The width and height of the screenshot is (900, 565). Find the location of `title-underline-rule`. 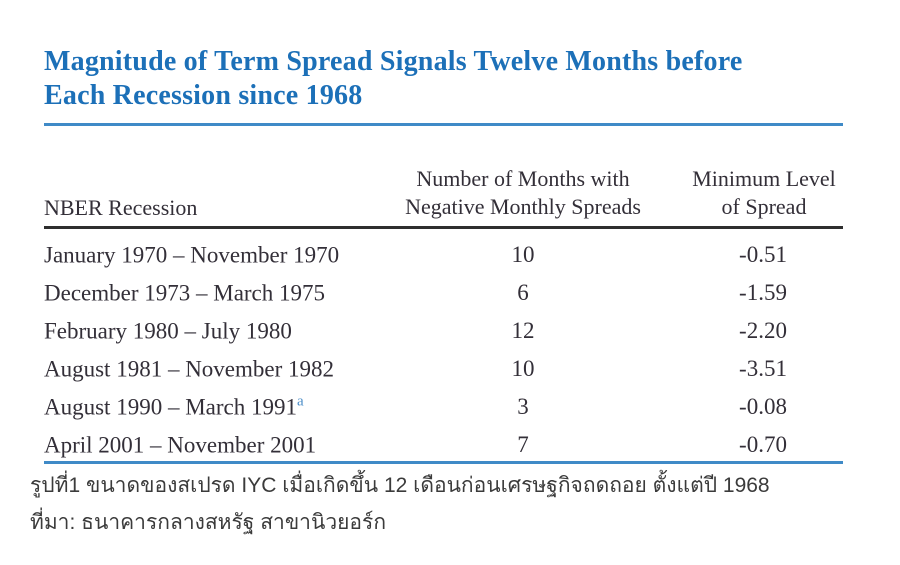

title-underline-rule is located at coordinates (443, 124).